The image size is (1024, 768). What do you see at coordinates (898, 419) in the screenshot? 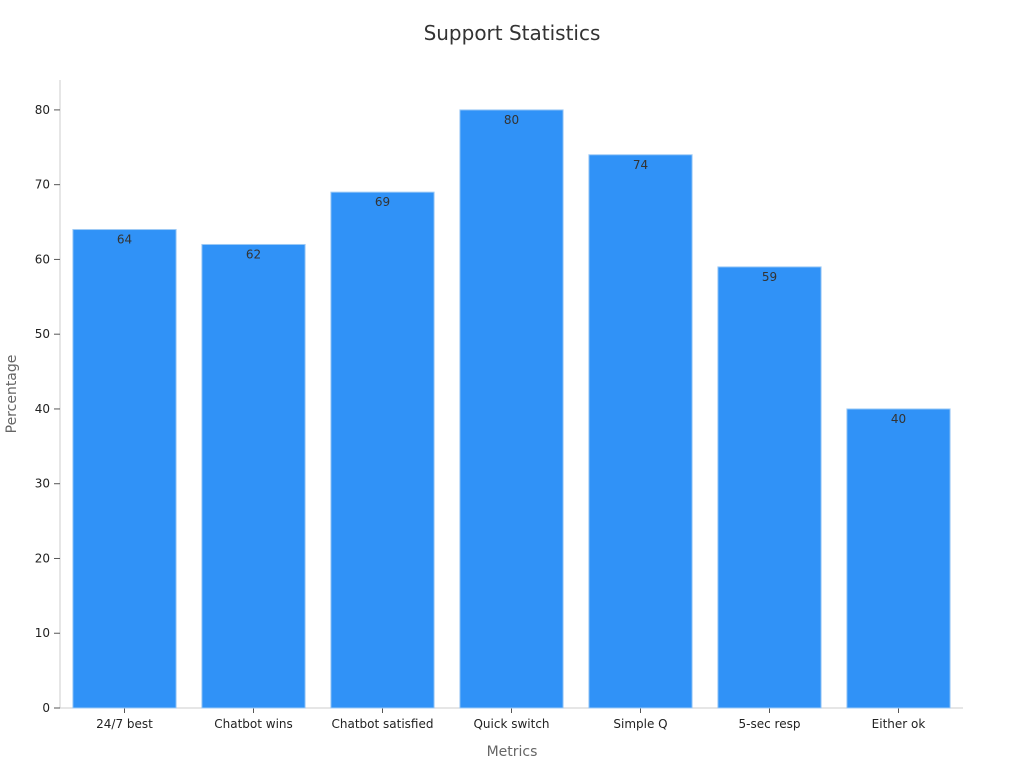
I see `data-label: 40` at bounding box center [898, 419].